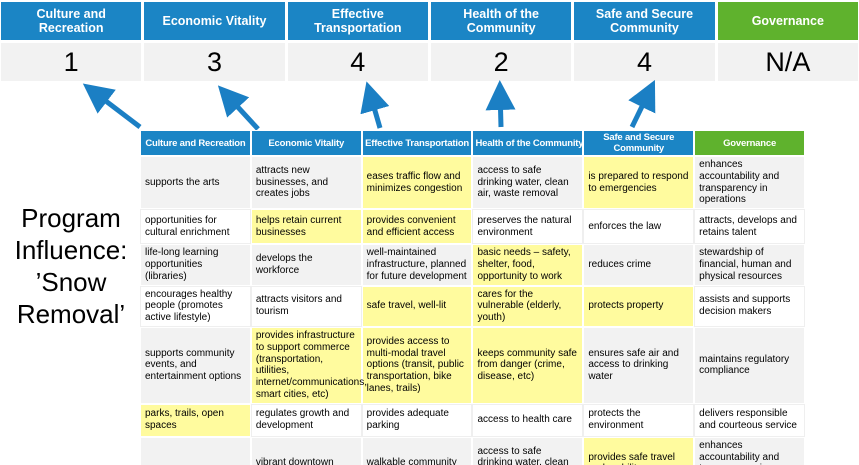  I want to click on matrix-cell: opportunities for cultural enrichment, so click(195, 227).